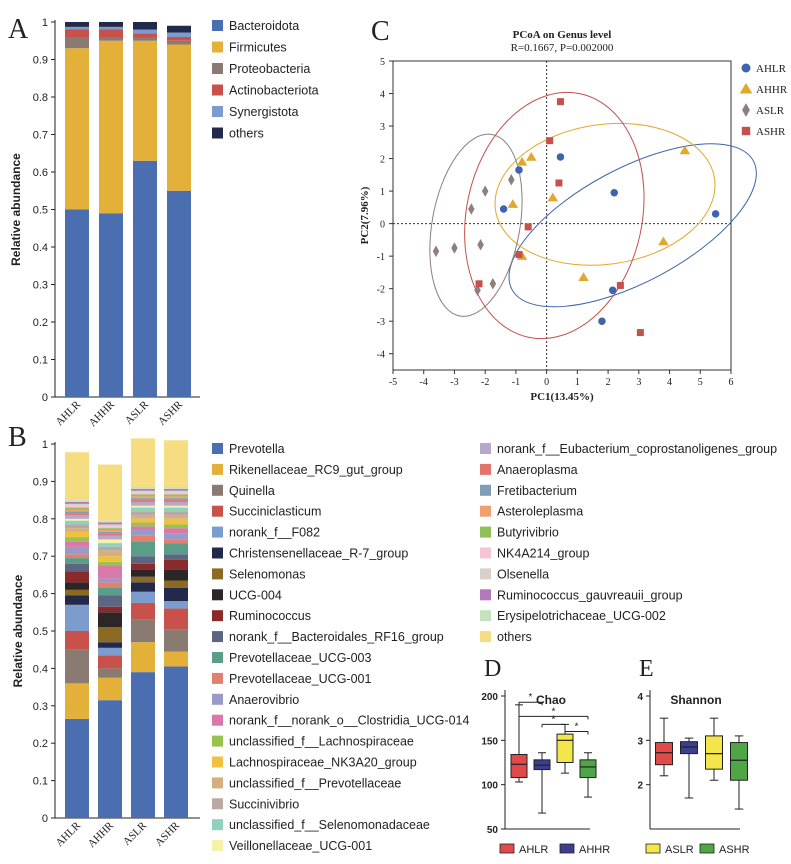 Image resolution: width=791 pixels, height=864 pixels. I want to click on legend-label-norank-f-f082: norank_f__F082, so click(274, 533).